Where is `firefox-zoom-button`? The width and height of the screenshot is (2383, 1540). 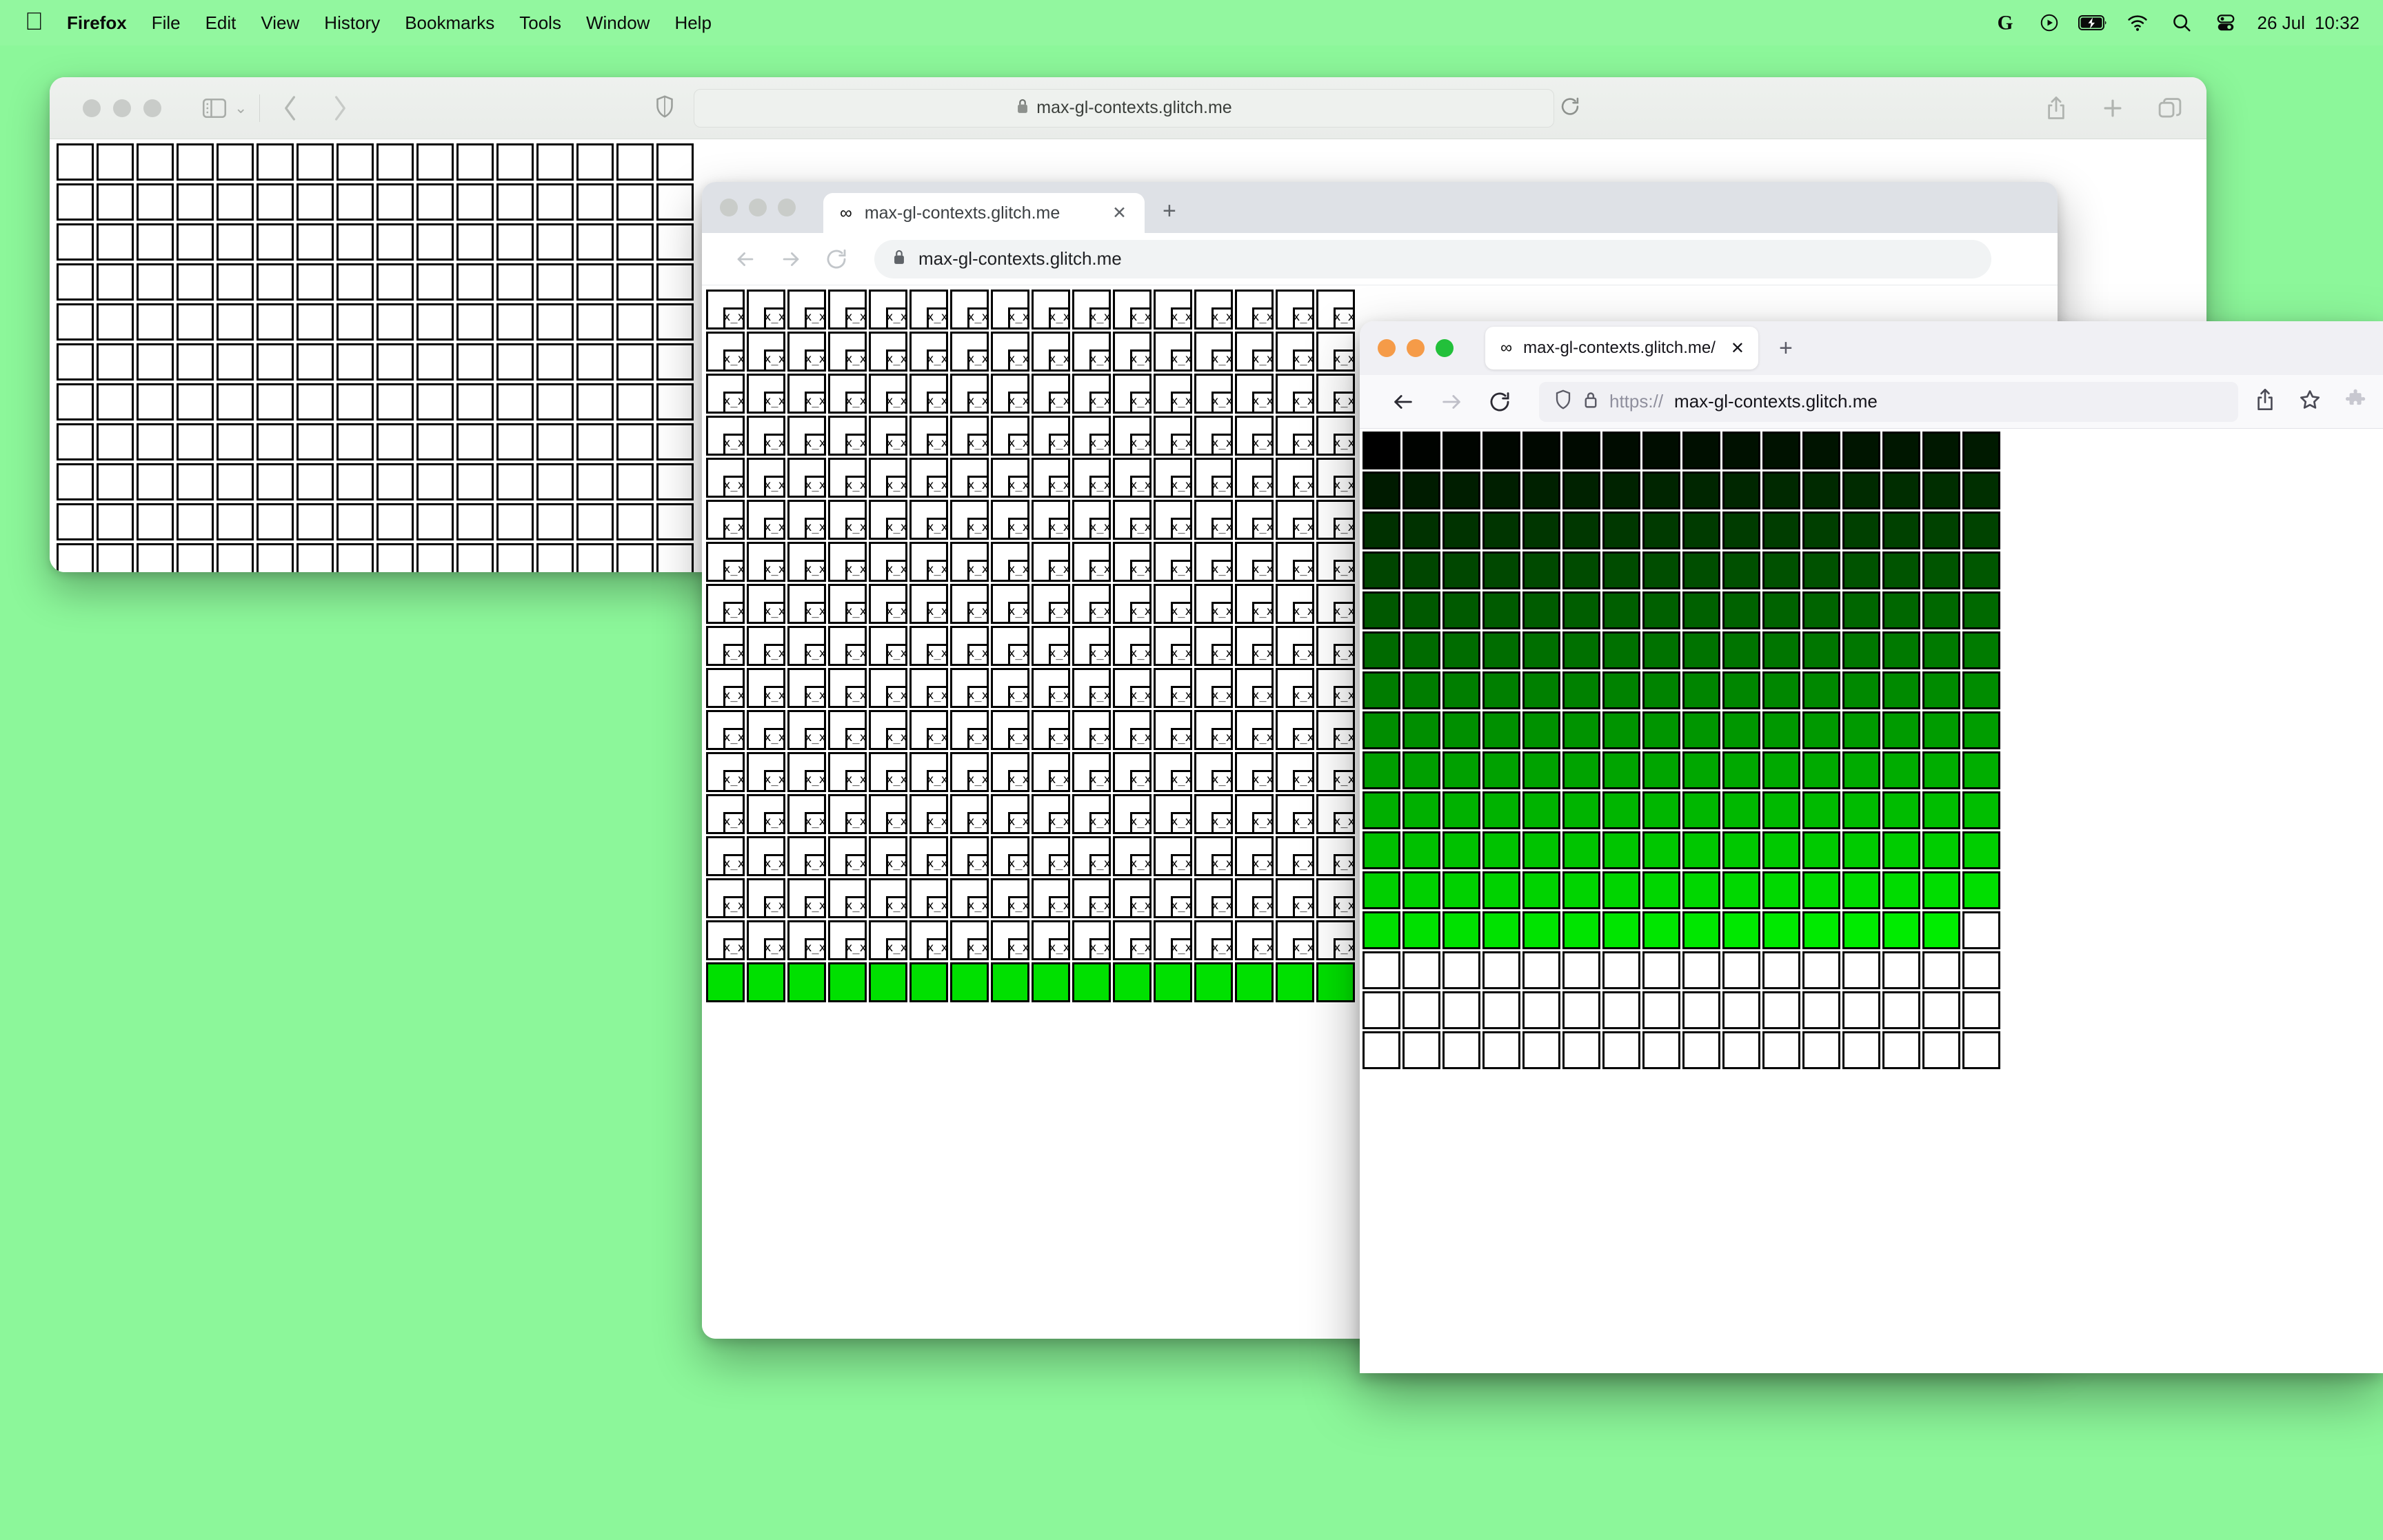 firefox-zoom-button is located at coordinates (1445, 348).